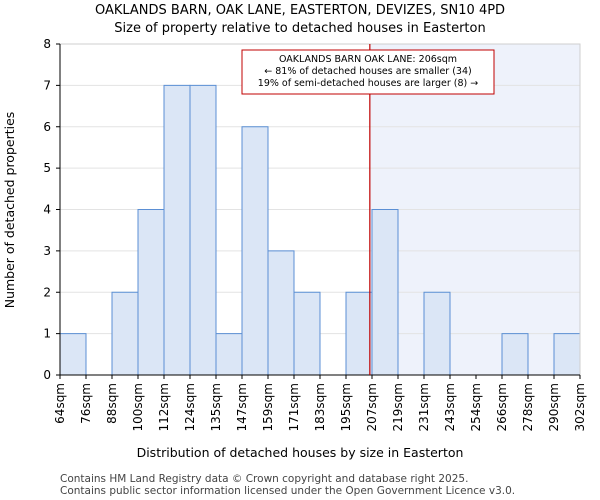  I want to click on x-tick-label-302sqm: 302sqm, so click(580, 407).